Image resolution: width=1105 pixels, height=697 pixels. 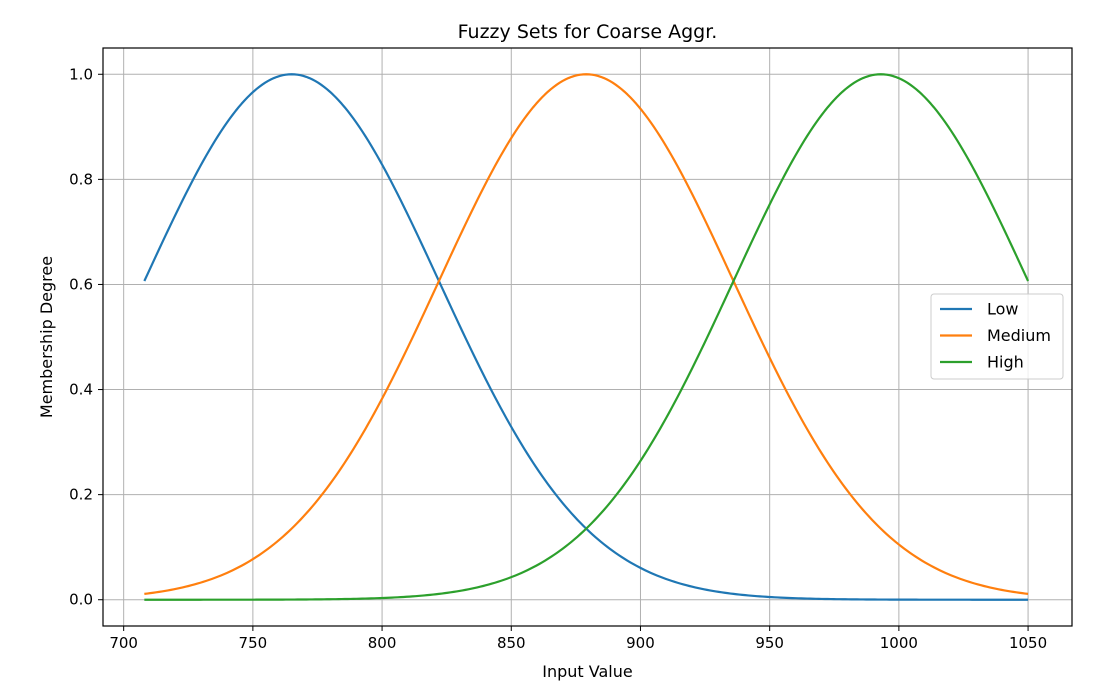 What do you see at coordinates (588, 32) in the screenshot?
I see `chart-title: Fuzzy Sets for Coarse Aggr.` at bounding box center [588, 32].